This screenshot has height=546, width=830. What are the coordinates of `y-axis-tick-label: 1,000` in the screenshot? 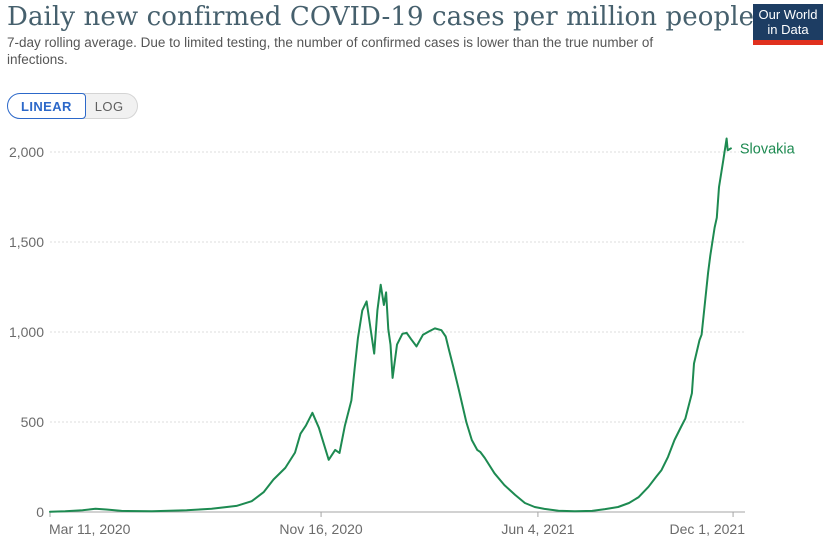 It's located at (26, 332).